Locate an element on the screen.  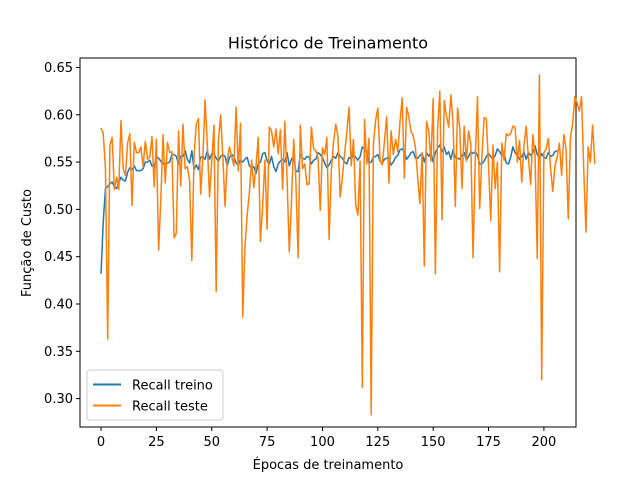
y-tick-label: 0.50 is located at coordinates (58, 210).